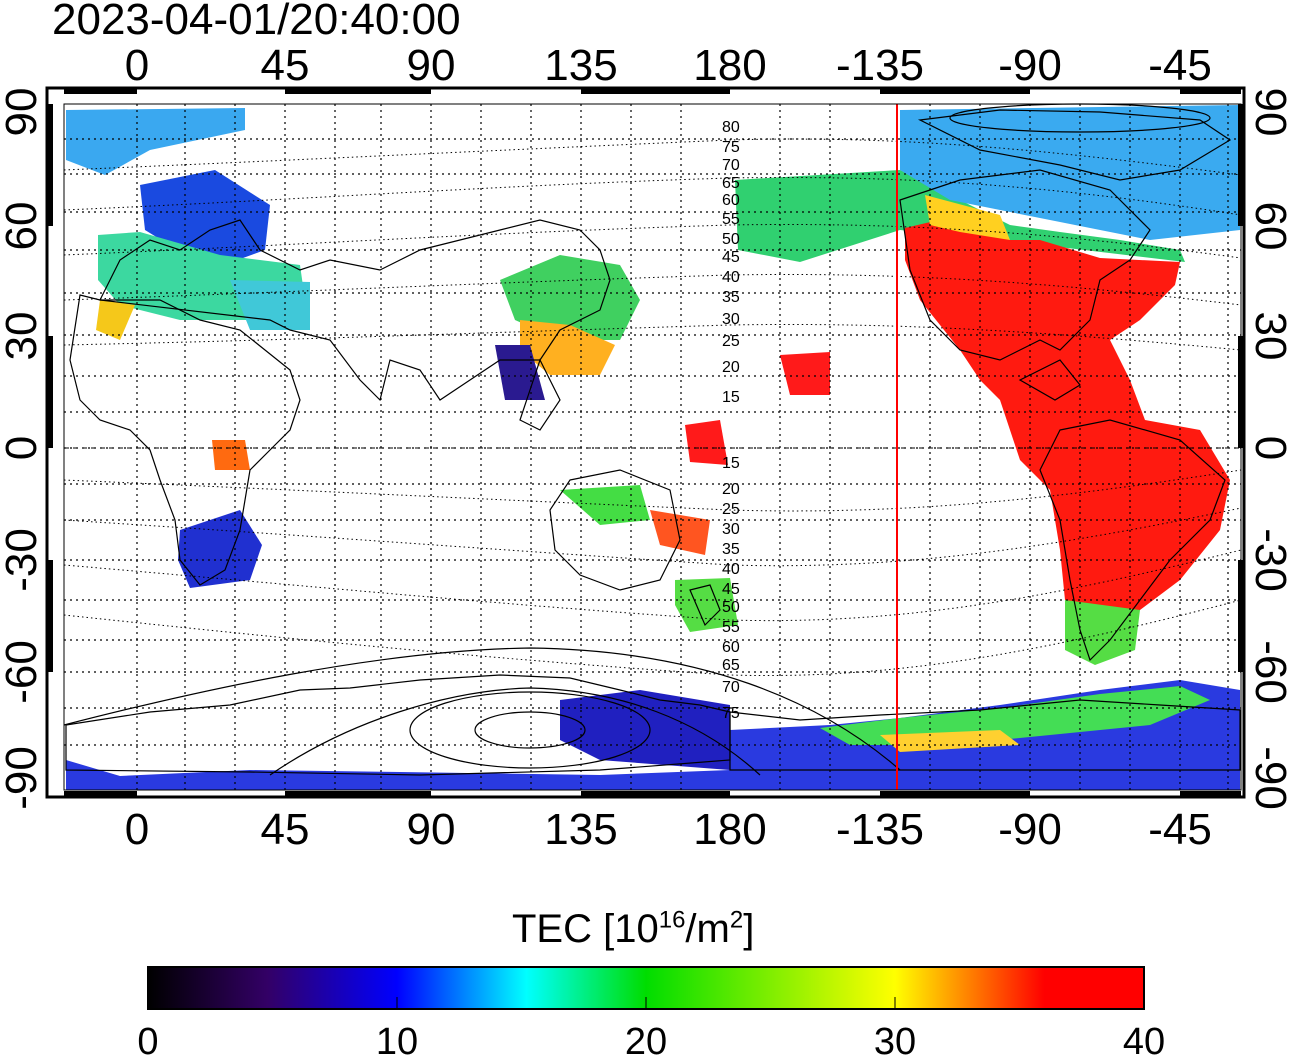  Describe the element at coordinates (148, 1042) in the screenshot. I see `colorbar-tick-label: 0` at that location.